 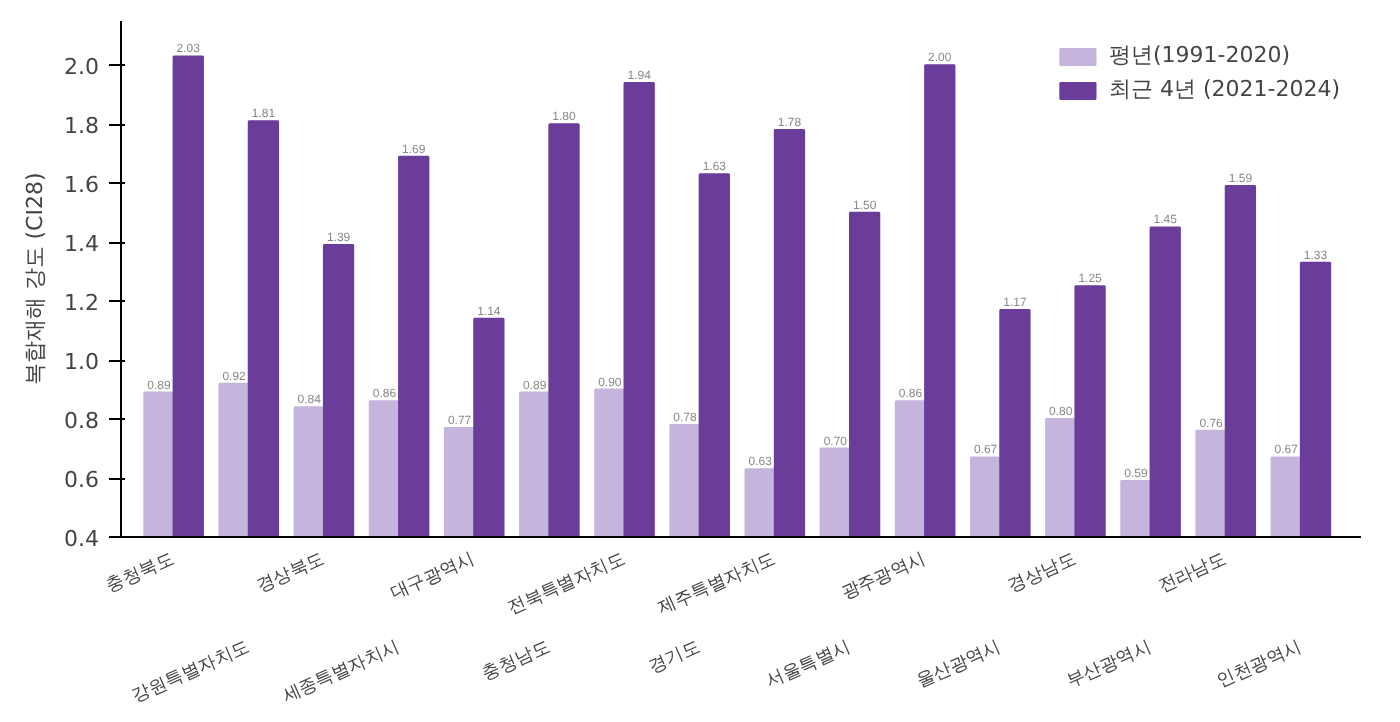 What do you see at coordinates (1199, 55) in the screenshot?
I see `legend-label: 평년(1991-2020)` at bounding box center [1199, 55].